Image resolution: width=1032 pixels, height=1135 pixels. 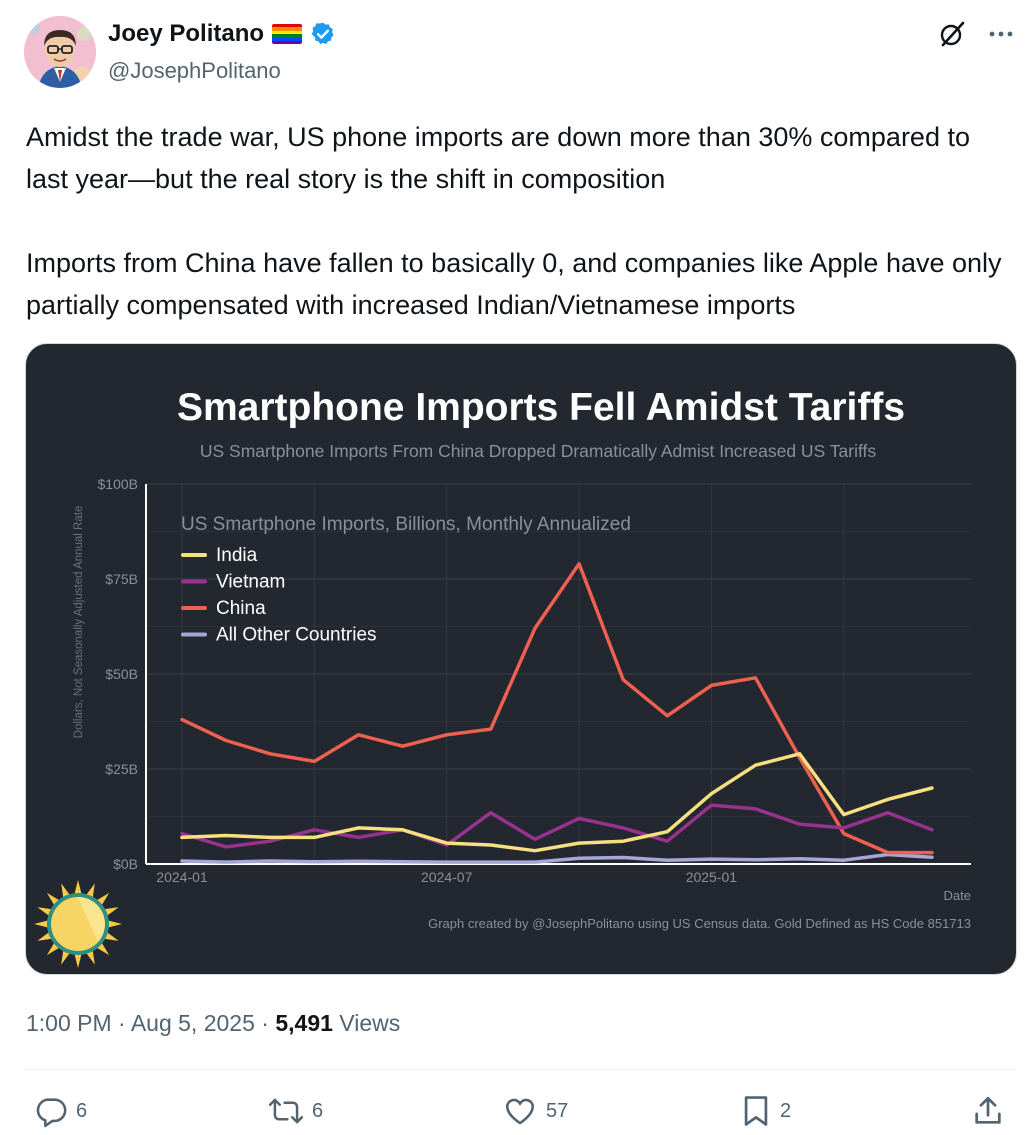 I want to click on views-count: 5,491, so click(x=304, y=1023).